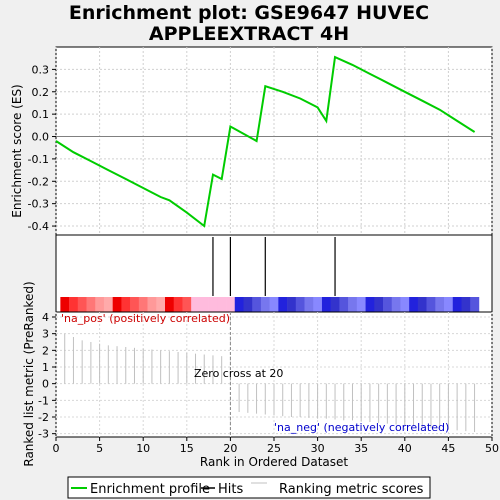 The image size is (500, 500). I want to click on metric-y-ticks: -3 -2 -1 0 1 2 3 4, so click(47, 376).